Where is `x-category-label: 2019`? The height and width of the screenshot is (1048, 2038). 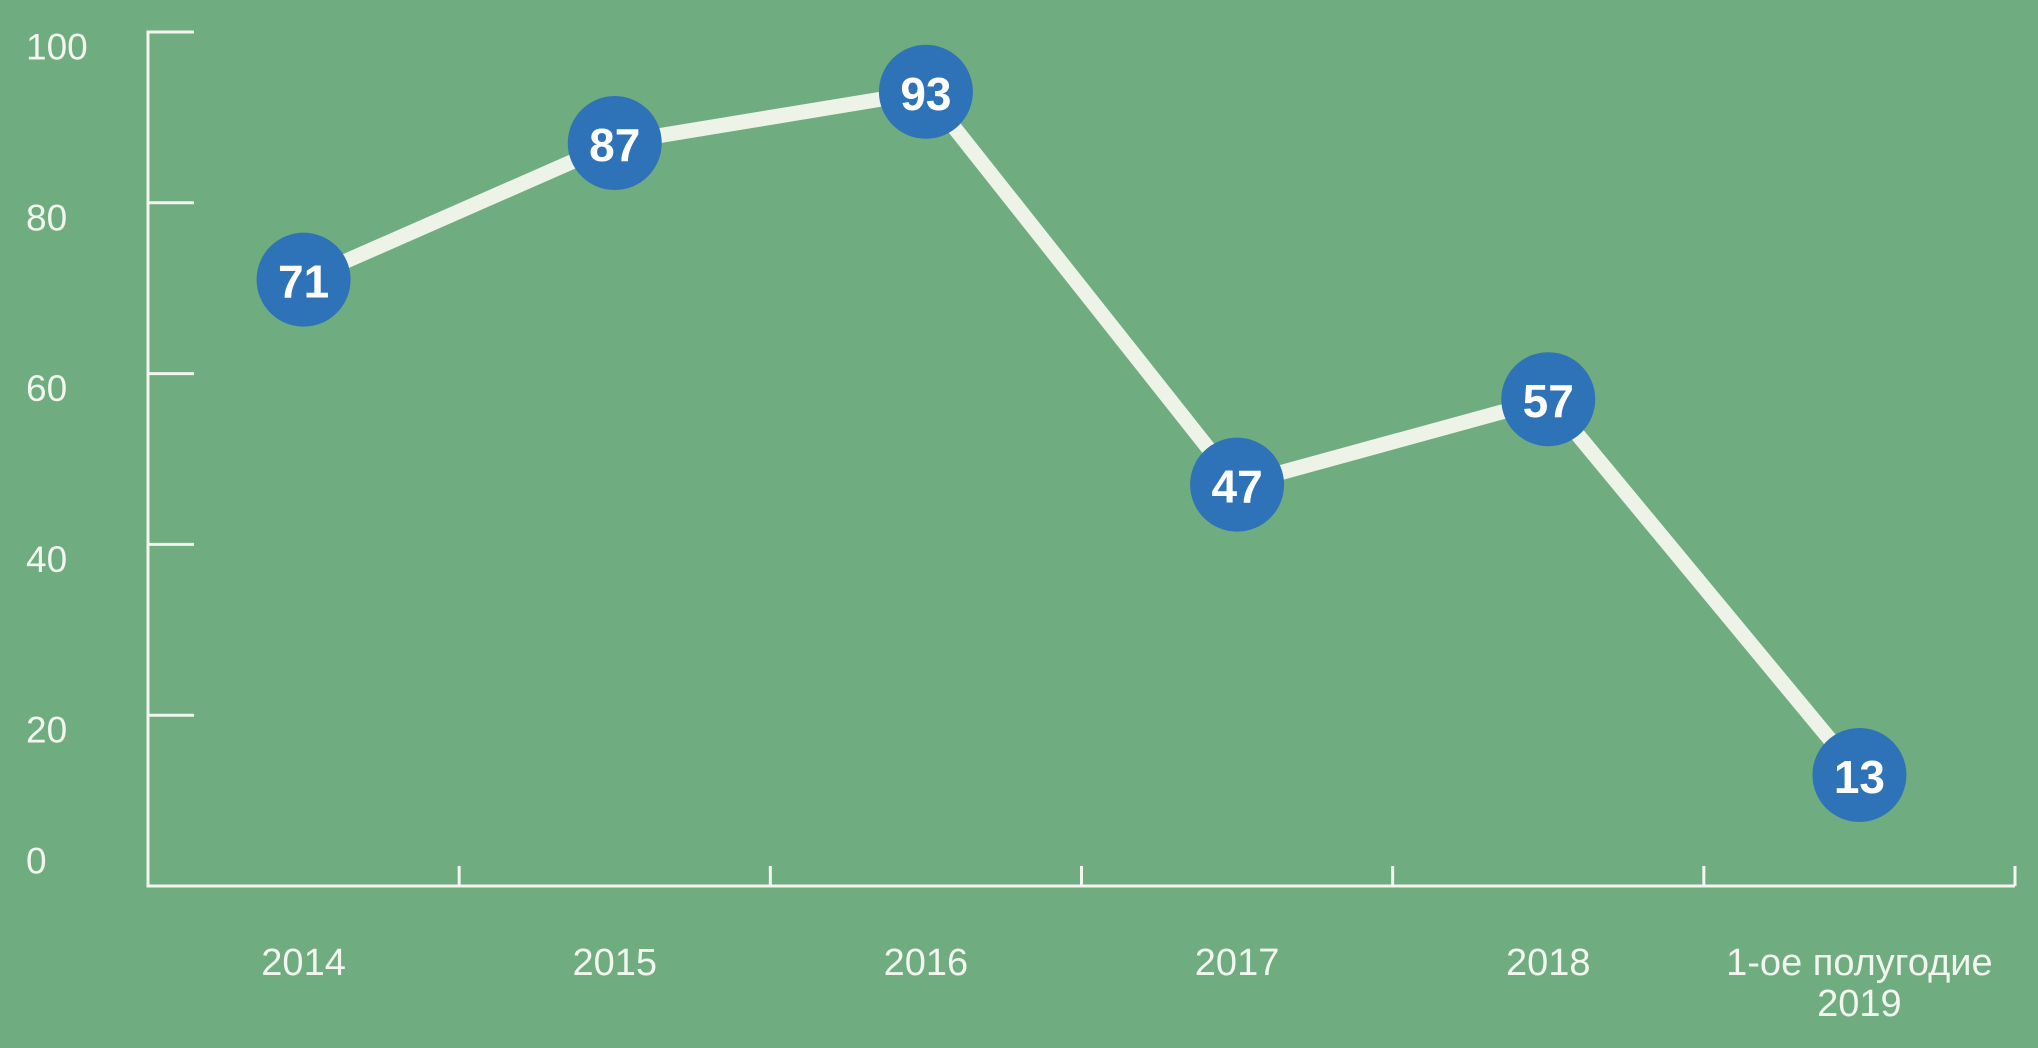 x-category-label: 2019 is located at coordinates (1859, 1004).